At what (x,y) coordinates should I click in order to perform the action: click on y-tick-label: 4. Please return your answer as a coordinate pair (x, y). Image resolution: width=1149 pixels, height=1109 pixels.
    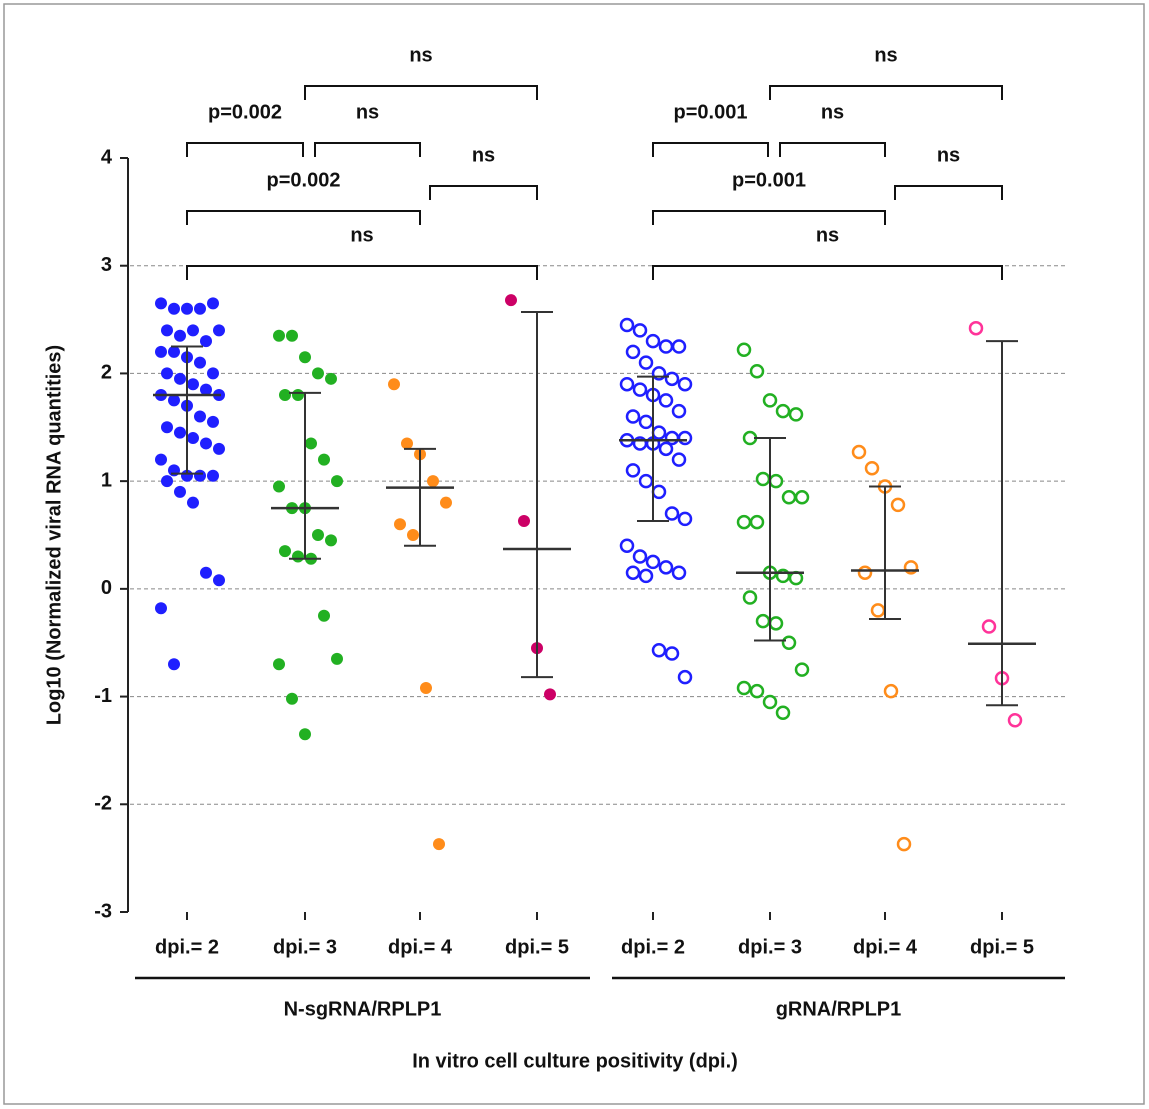
    Looking at the image, I should click on (107, 157).